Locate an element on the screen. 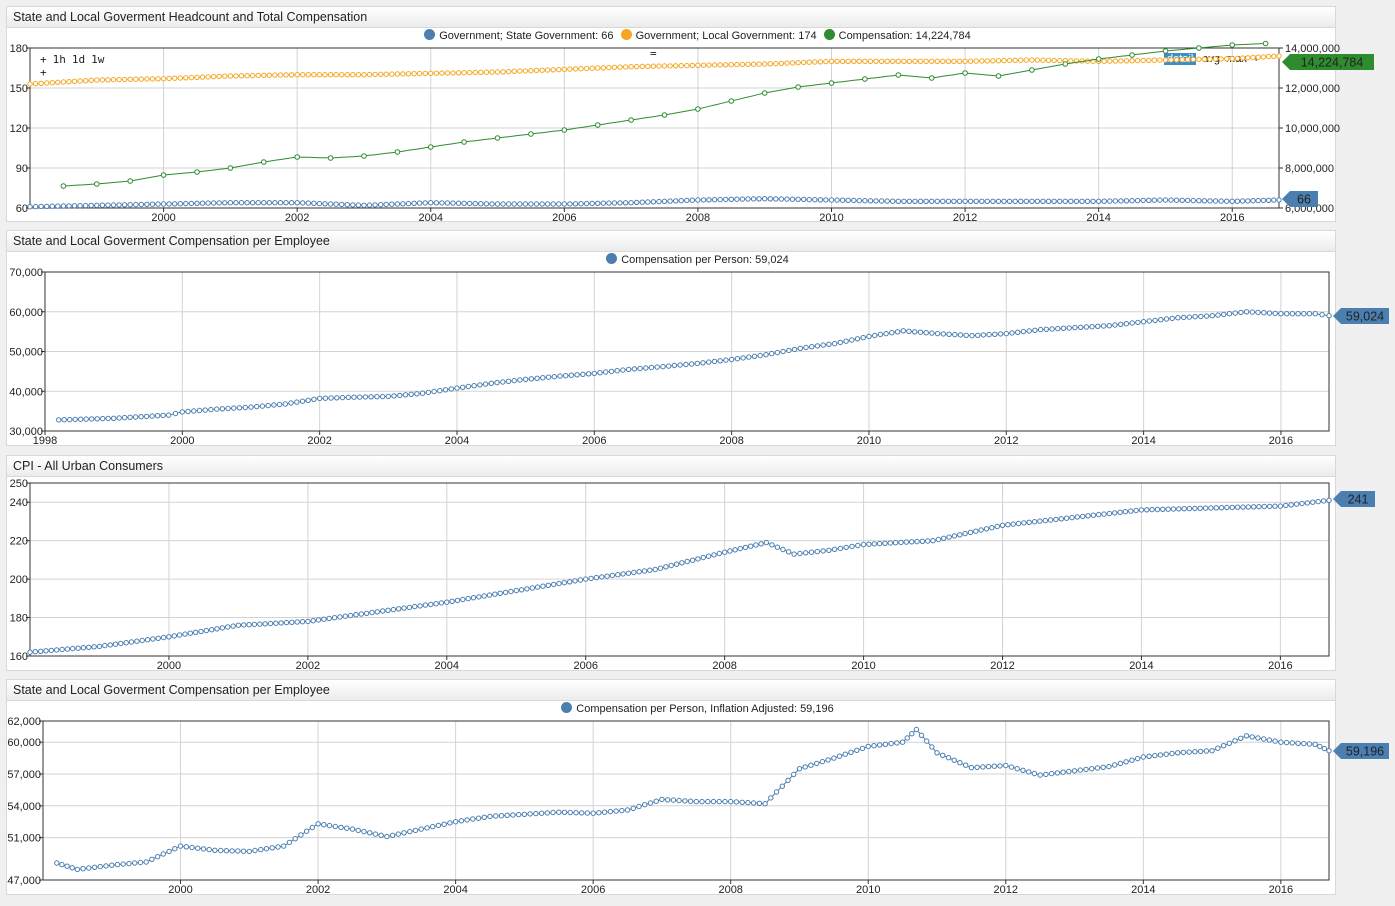 Image resolution: width=1395 pixels, height=906 pixels. value-badge is located at coordinates (1300, 199).